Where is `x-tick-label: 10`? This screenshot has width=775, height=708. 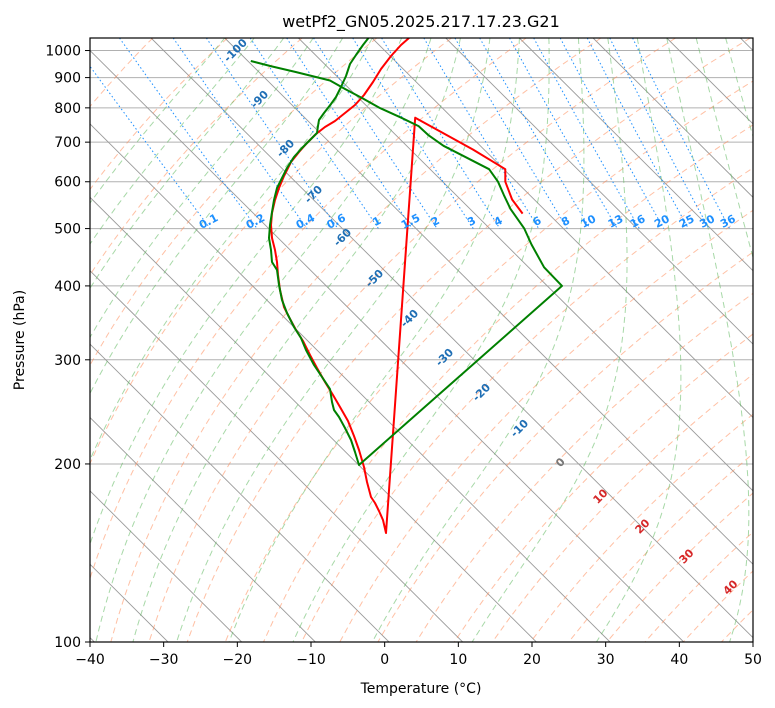 x-tick-label: 10 is located at coordinates (458, 660).